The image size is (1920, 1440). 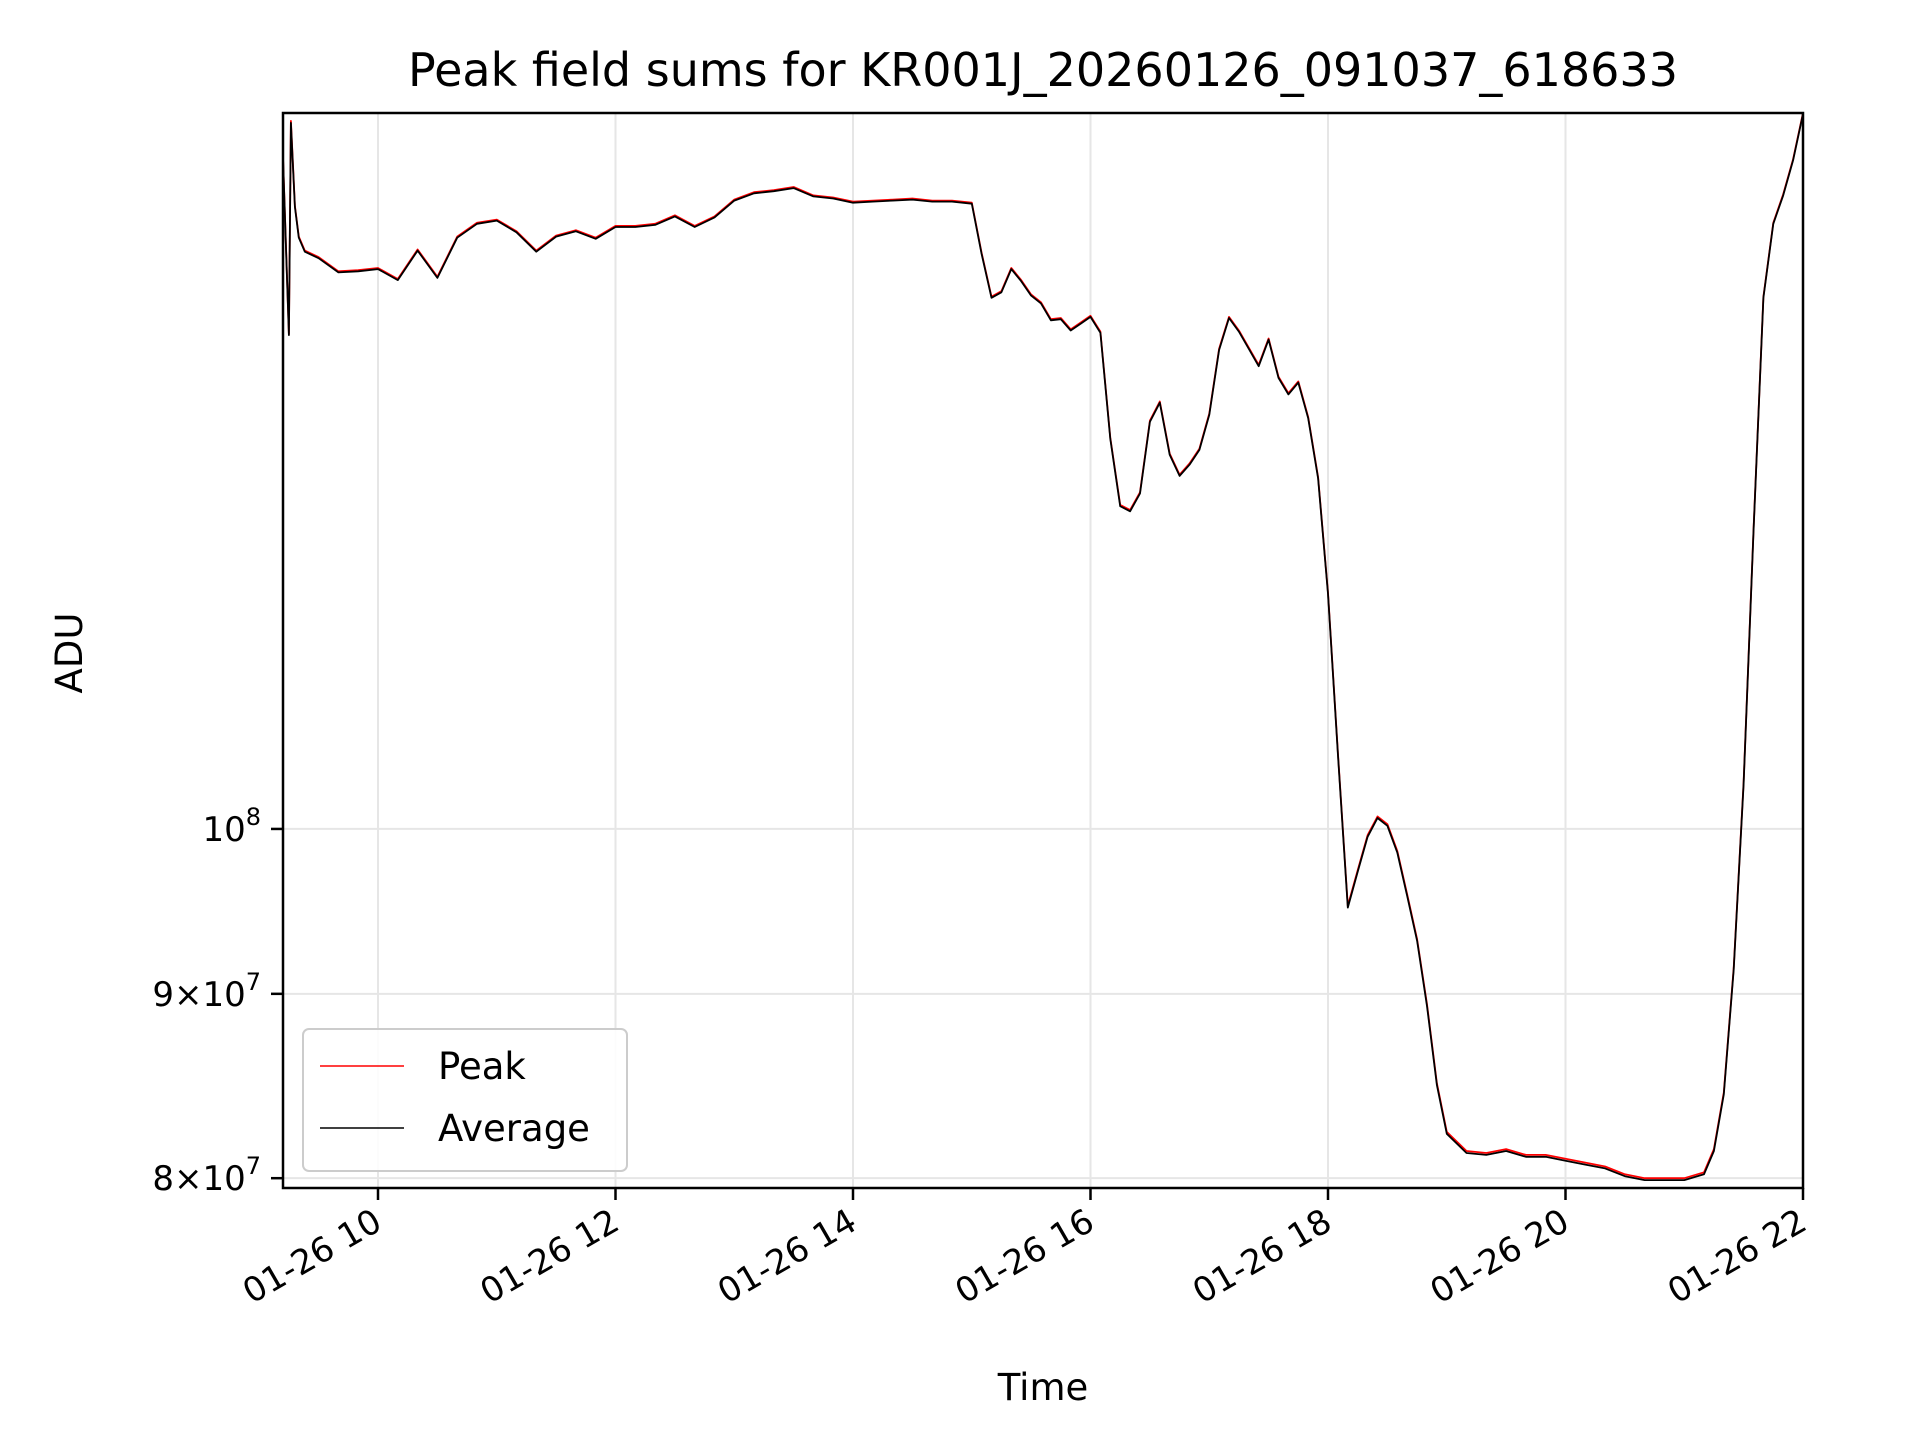 I want to click on y-tick-label: 108, so click(x=231, y=826).